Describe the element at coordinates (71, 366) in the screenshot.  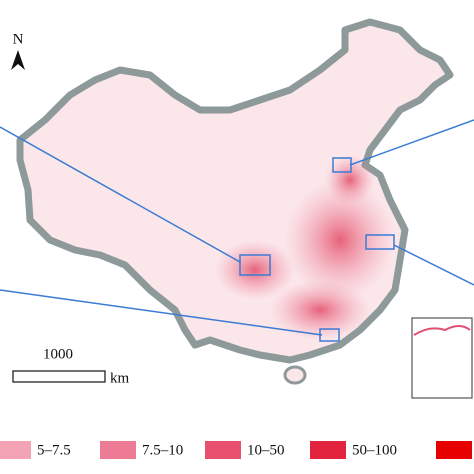
I see `scale-bar: 1000 km` at that location.